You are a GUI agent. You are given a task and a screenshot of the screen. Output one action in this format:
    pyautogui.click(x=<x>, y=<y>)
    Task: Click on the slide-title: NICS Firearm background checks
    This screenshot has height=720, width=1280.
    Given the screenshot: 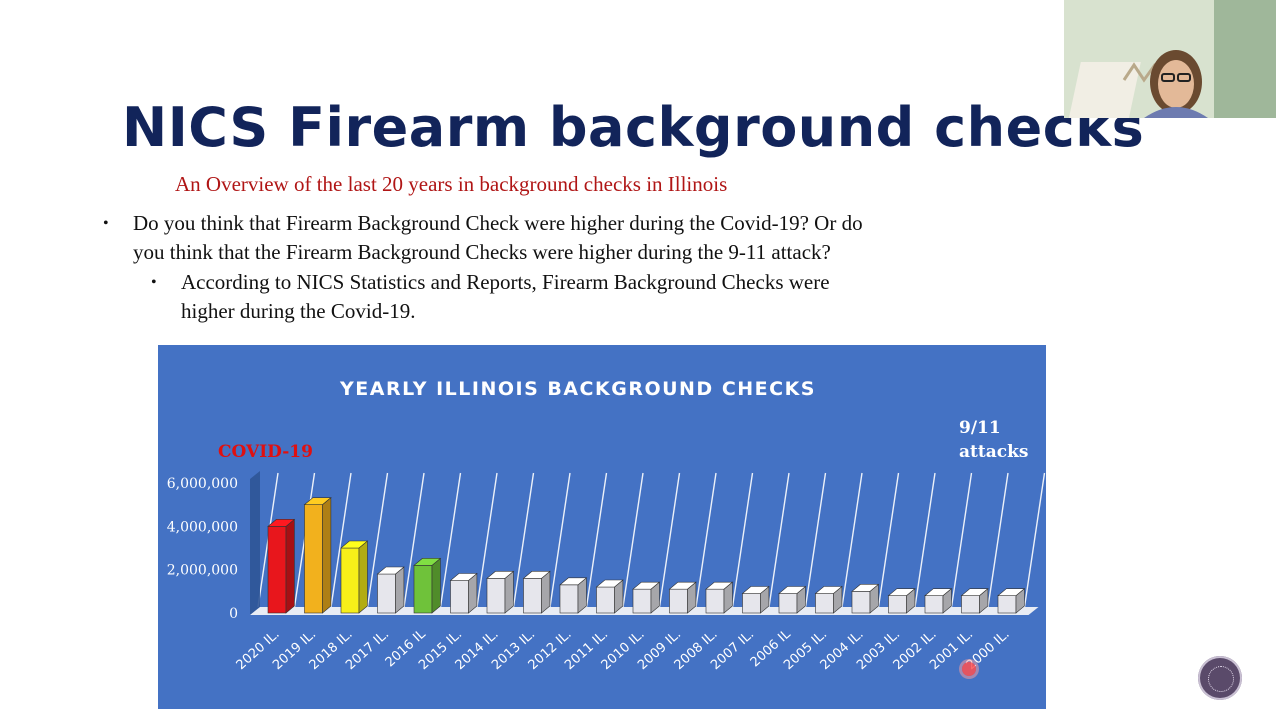 What is the action you would take?
    pyautogui.click(x=633, y=127)
    